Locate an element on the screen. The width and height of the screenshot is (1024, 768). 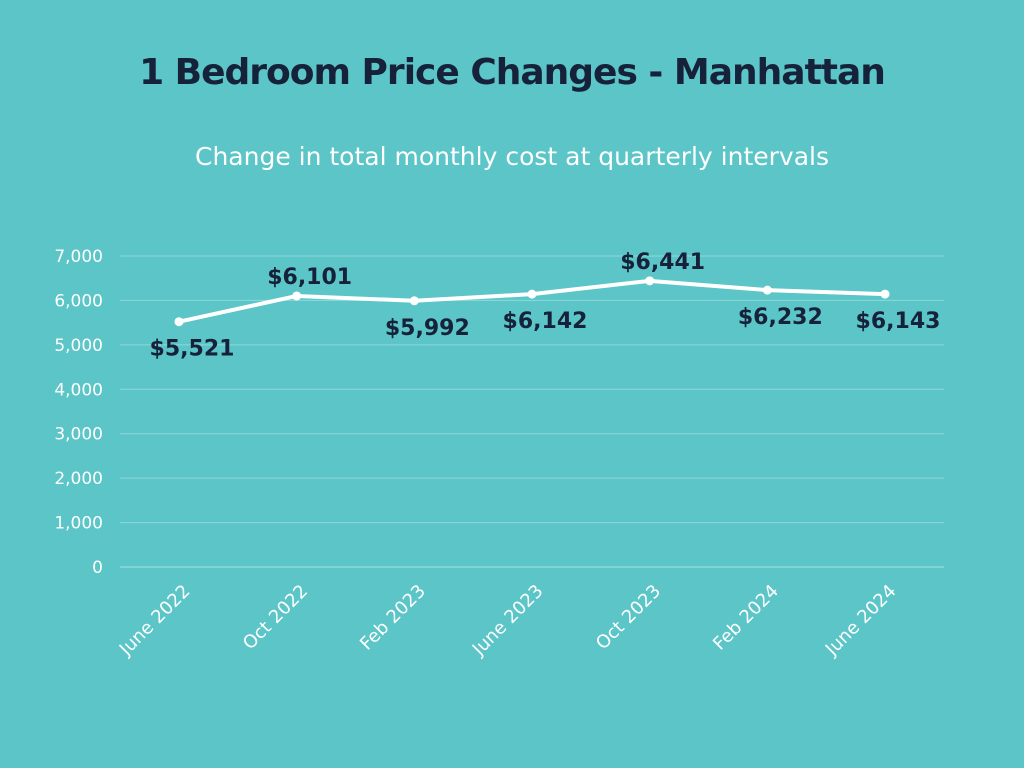
data-label: $6,101 is located at coordinates (309, 277).